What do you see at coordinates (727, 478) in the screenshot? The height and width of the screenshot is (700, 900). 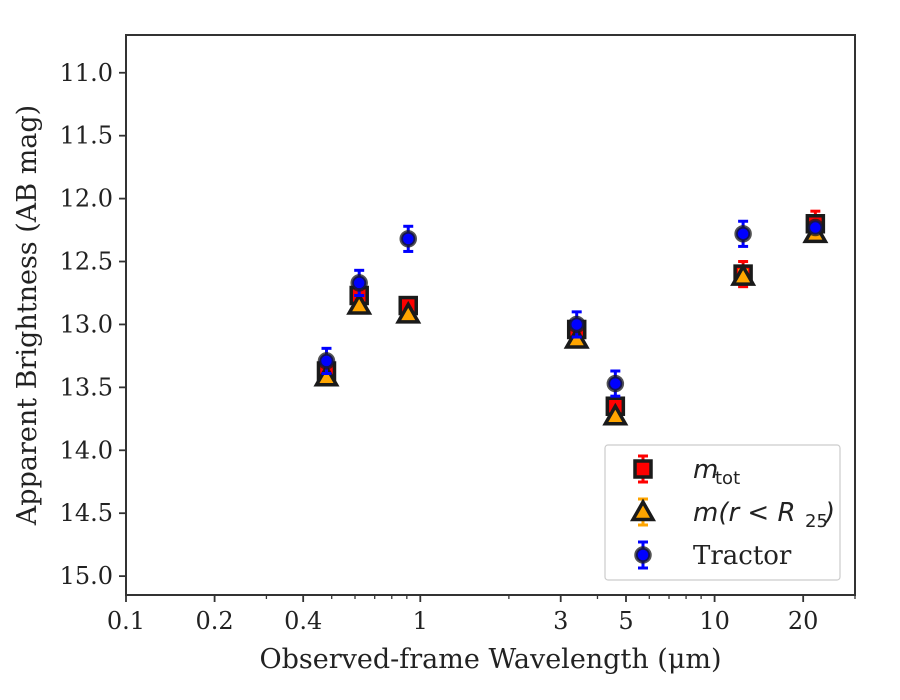 I see `legend-label-subscript: tot` at bounding box center [727, 478].